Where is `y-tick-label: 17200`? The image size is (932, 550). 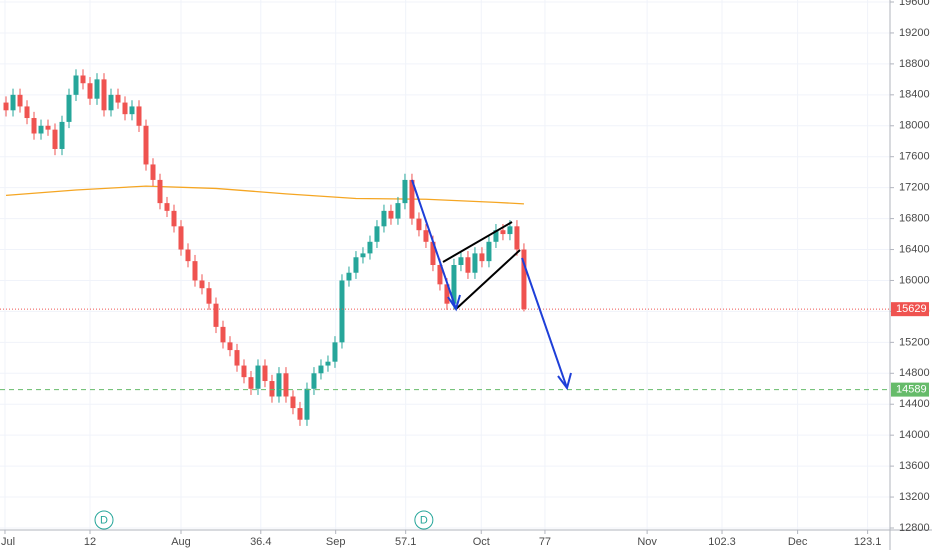
y-tick-label: 17200 is located at coordinates (914, 188).